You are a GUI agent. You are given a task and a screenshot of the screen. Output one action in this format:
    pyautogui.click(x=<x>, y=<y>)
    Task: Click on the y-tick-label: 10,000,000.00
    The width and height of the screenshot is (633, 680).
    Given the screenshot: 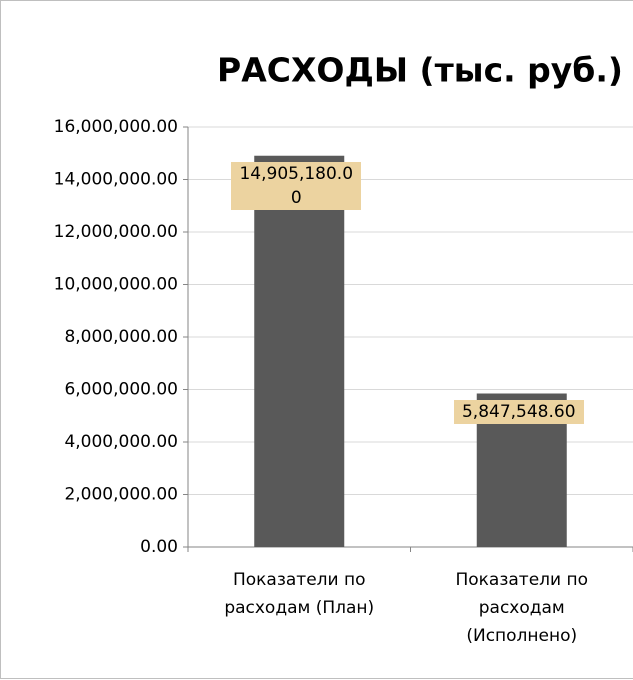 What is the action you would take?
    pyautogui.click(x=116, y=285)
    